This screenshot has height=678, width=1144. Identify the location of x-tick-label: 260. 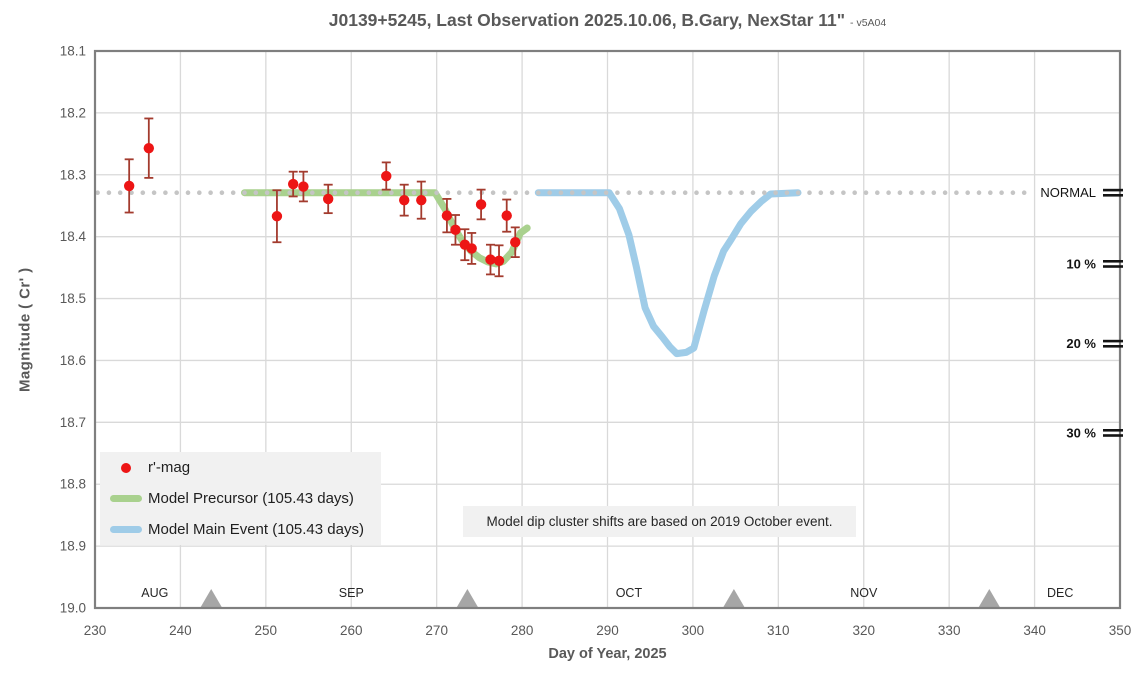
(351, 630).